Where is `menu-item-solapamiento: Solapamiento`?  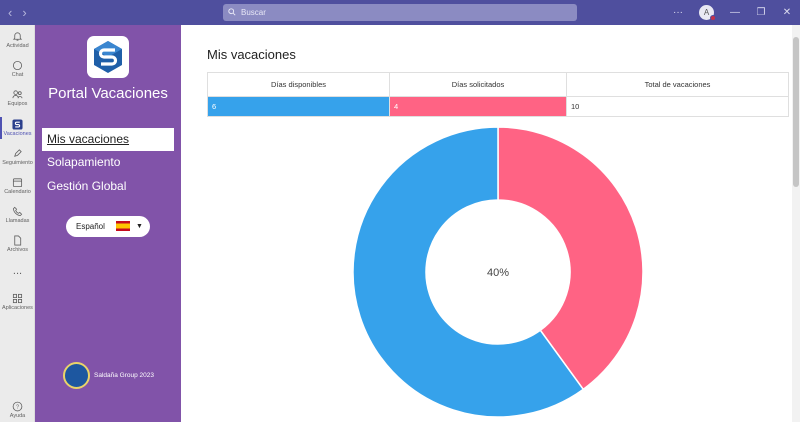 menu-item-solapamiento: Solapamiento is located at coordinates (84, 162).